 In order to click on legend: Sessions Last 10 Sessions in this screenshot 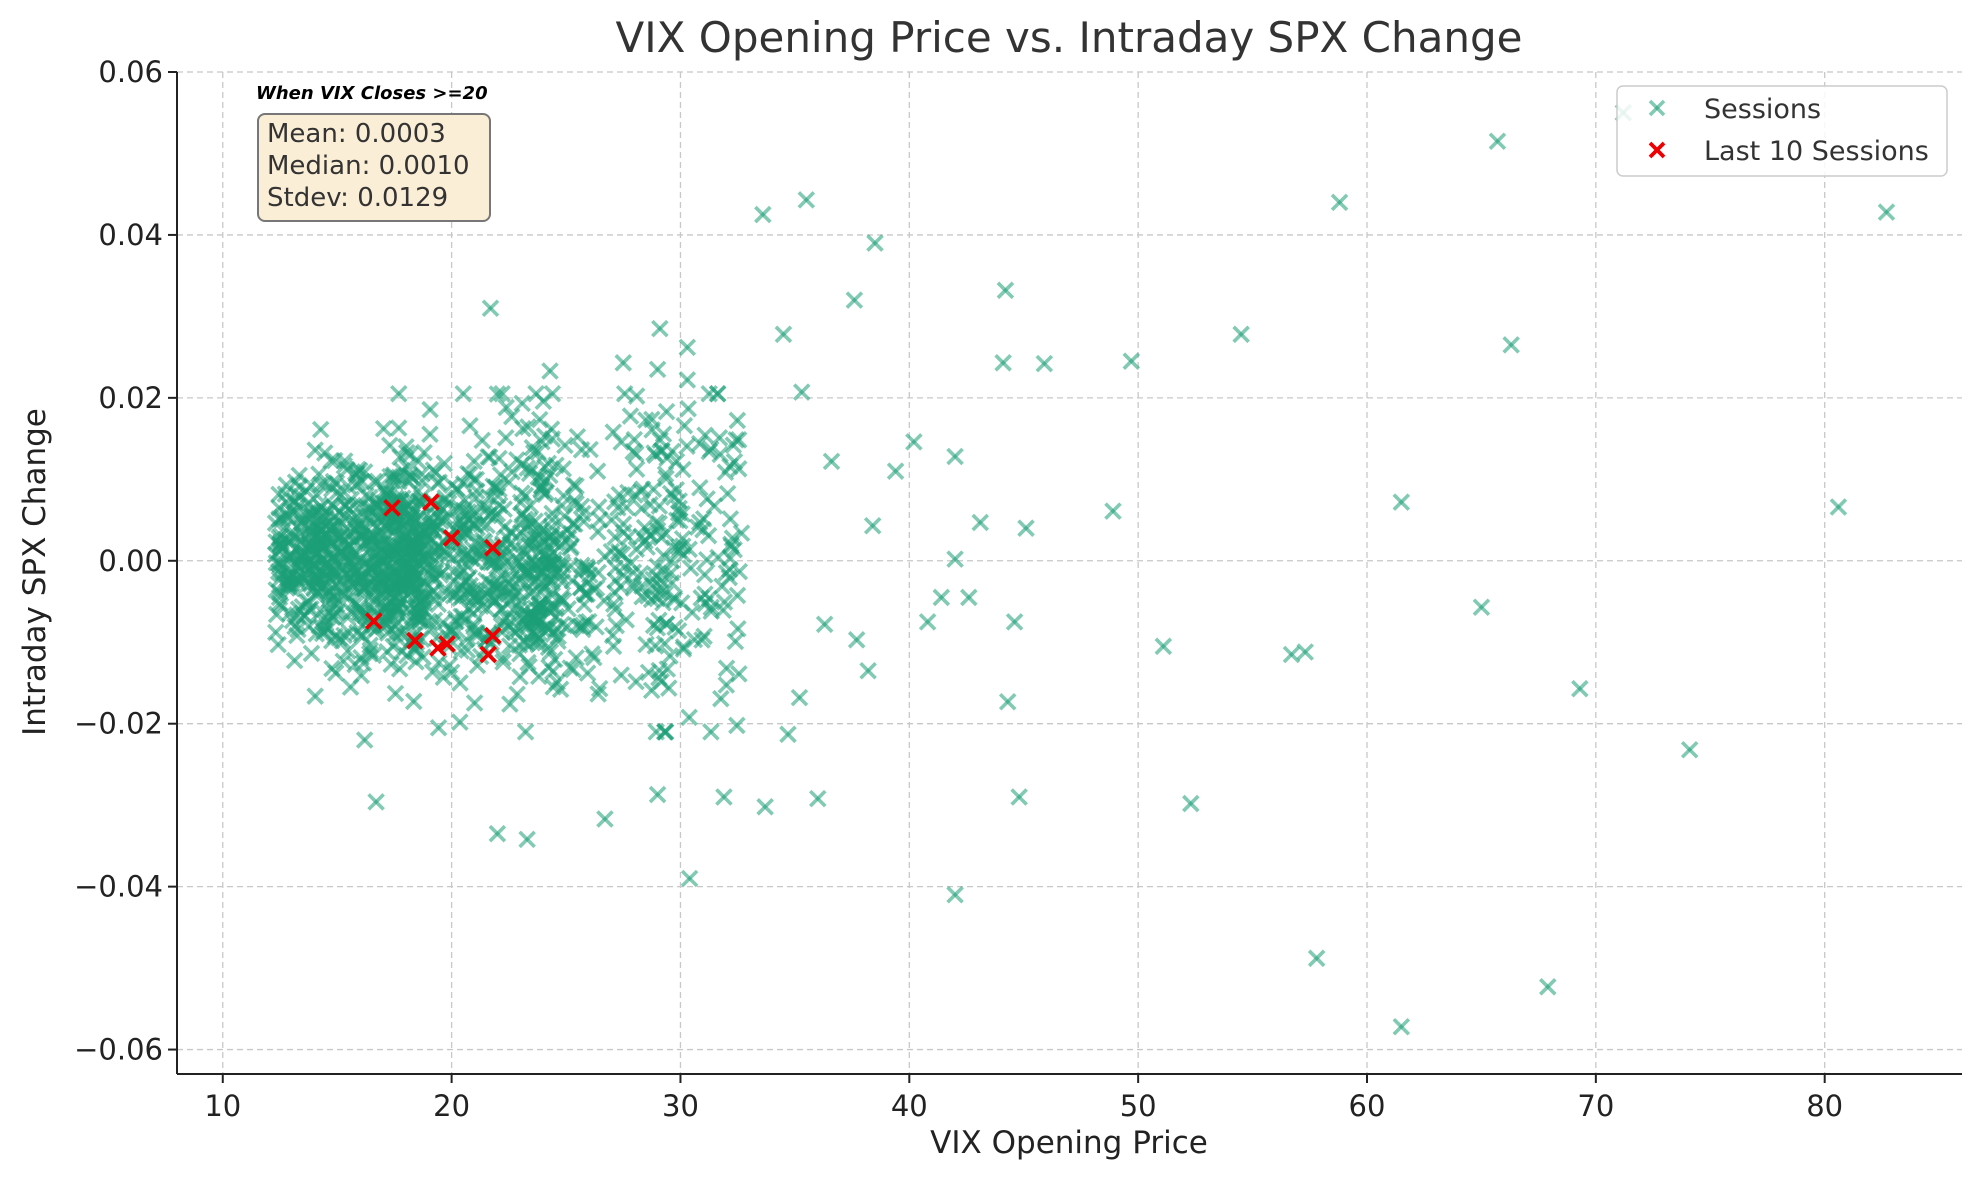, I will do `click(1782, 131)`.